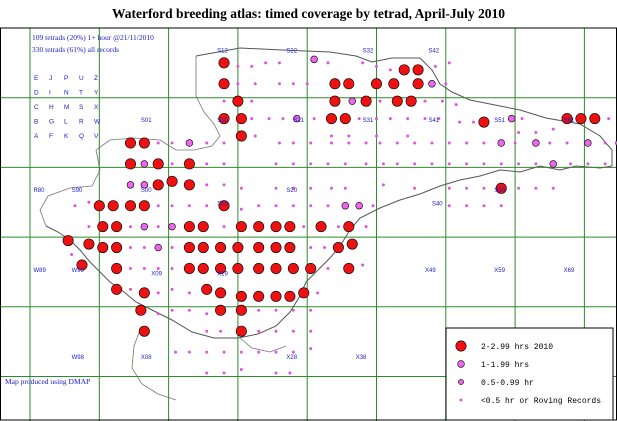  I want to click on tetrad-key-letter: N, so click(66, 93).